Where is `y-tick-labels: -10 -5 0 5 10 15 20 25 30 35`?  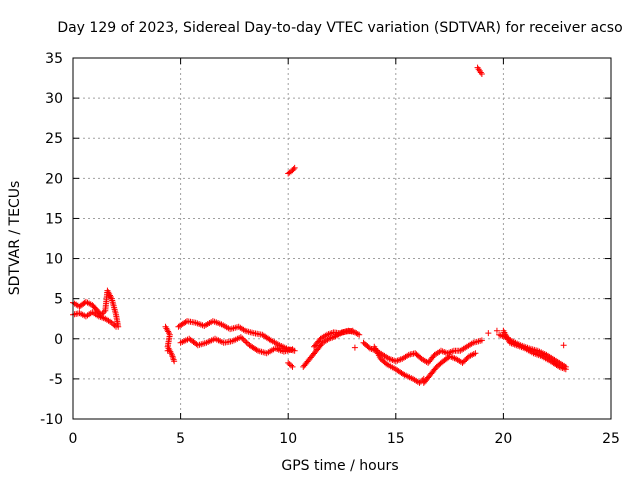
y-tick-labels: -10 -5 0 5 10 15 20 25 30 35 is located at coordinates (51, 239).